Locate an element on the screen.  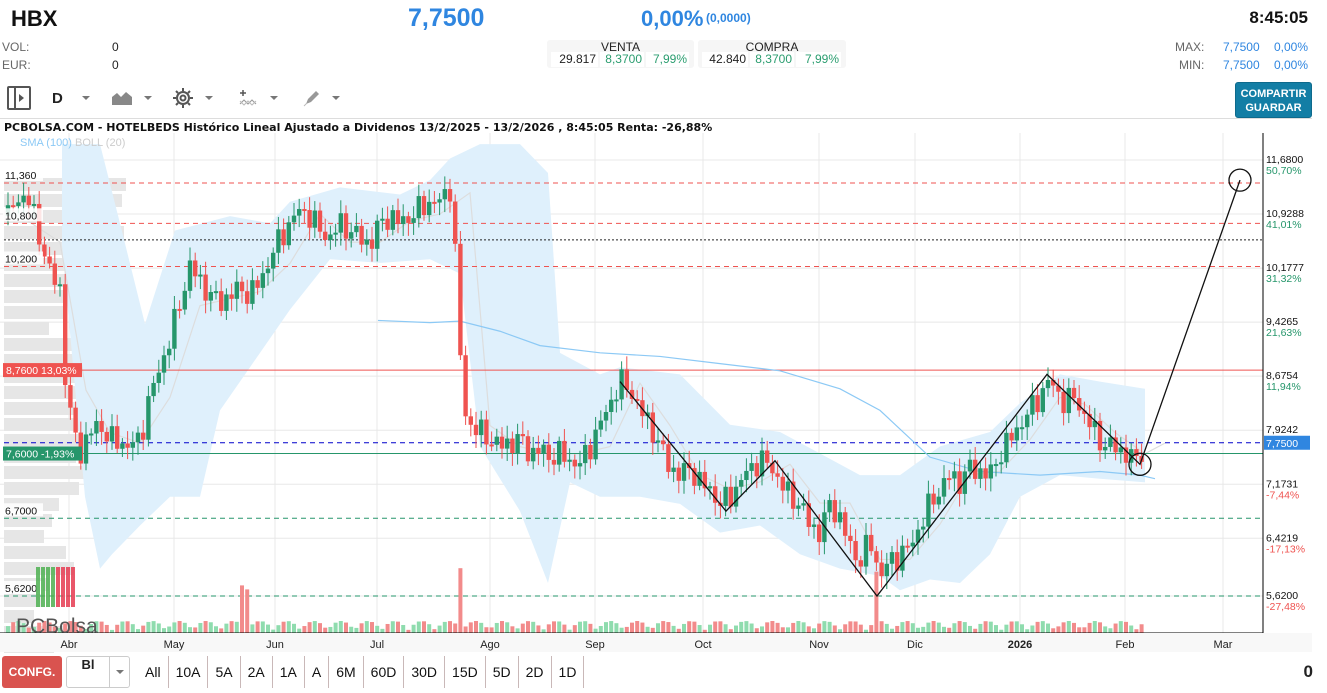
sell-price: 8,3700 is located at coordinates (622, 59).